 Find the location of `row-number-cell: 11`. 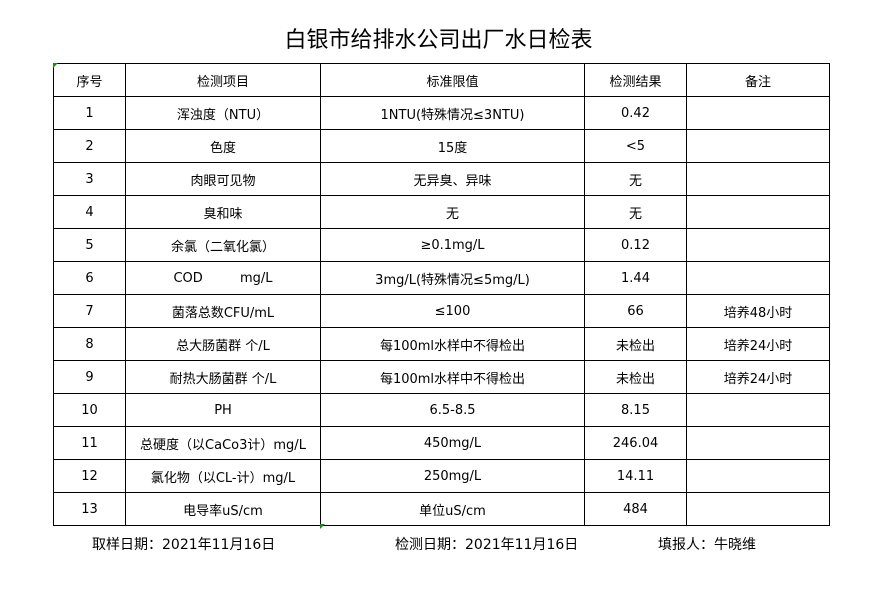

row-number-cell: 11 is located at coordinates (89, 443).